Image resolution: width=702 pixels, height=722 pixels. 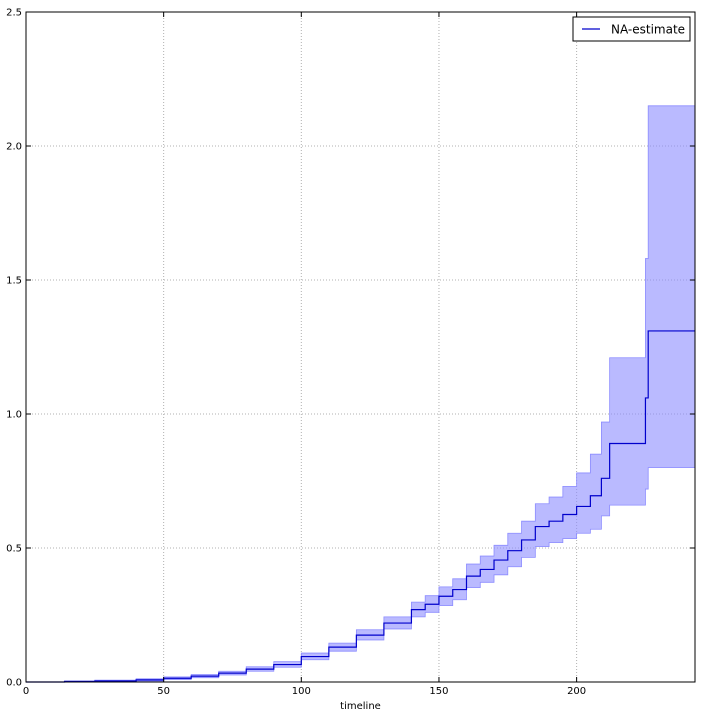 I want to click on y-tick-label: 1.5, so click(x=14, y=281).